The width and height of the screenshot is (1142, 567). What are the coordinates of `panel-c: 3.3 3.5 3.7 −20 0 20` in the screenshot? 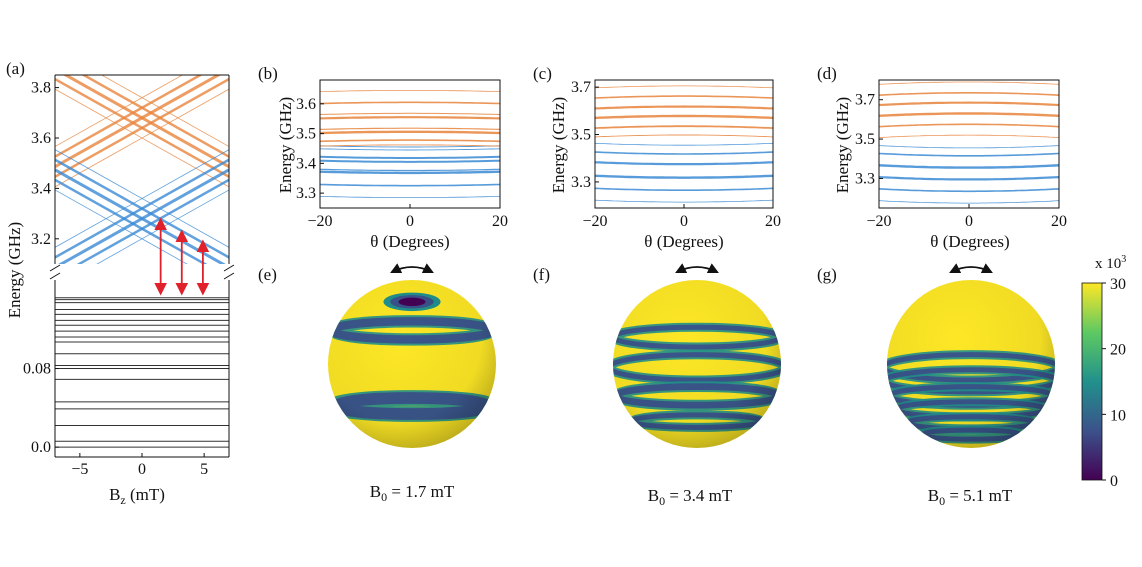 It's located at (676, 154).